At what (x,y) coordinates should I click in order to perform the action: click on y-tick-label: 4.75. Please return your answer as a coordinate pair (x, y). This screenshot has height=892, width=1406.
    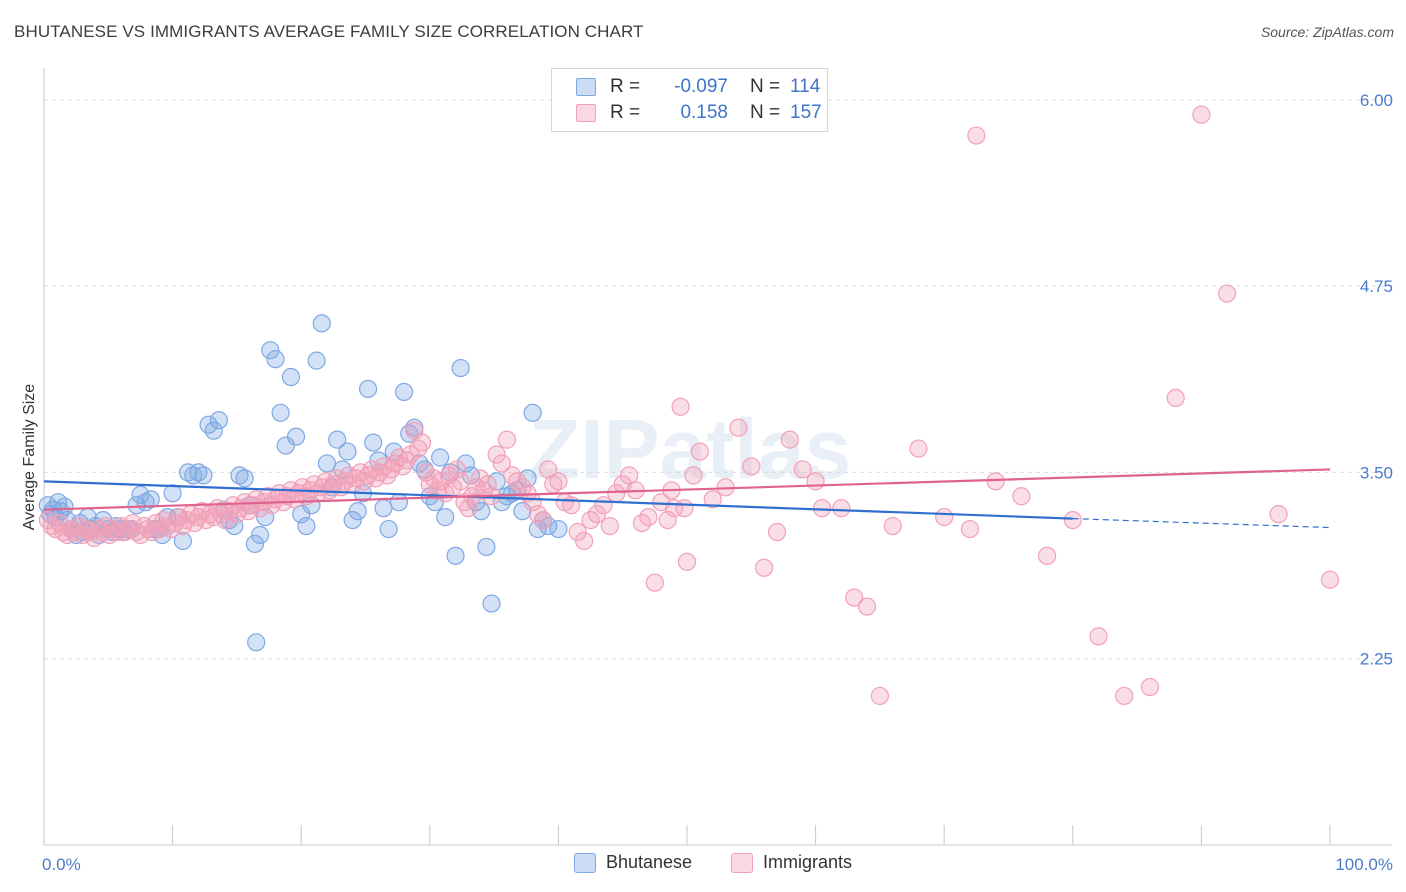
    Looking at the image, I should click on (1376, 286).